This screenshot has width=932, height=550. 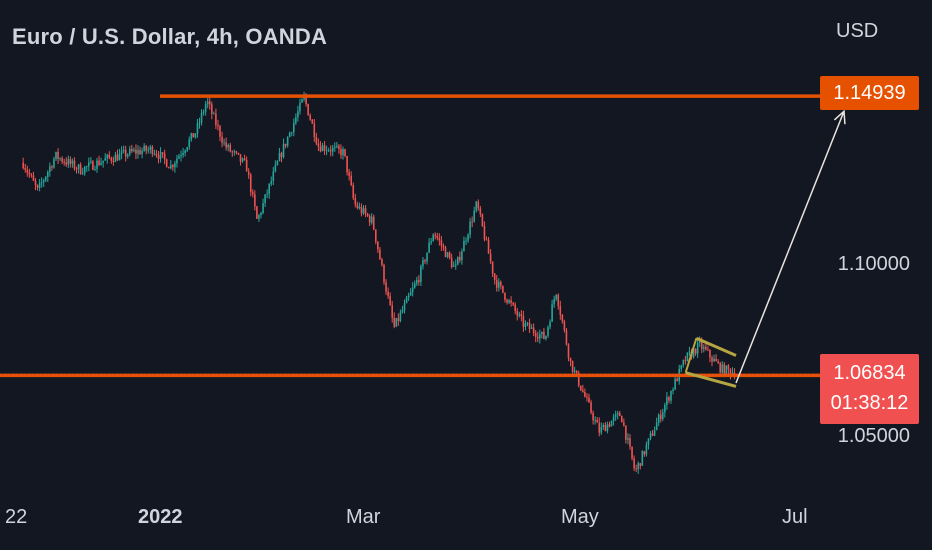 What do you see at coordinates (170, 36) in the screenshot?
I see `symbol-title: Euro / U.S. Dollar, 4h, OANDA` at bounding box center [170, 36].